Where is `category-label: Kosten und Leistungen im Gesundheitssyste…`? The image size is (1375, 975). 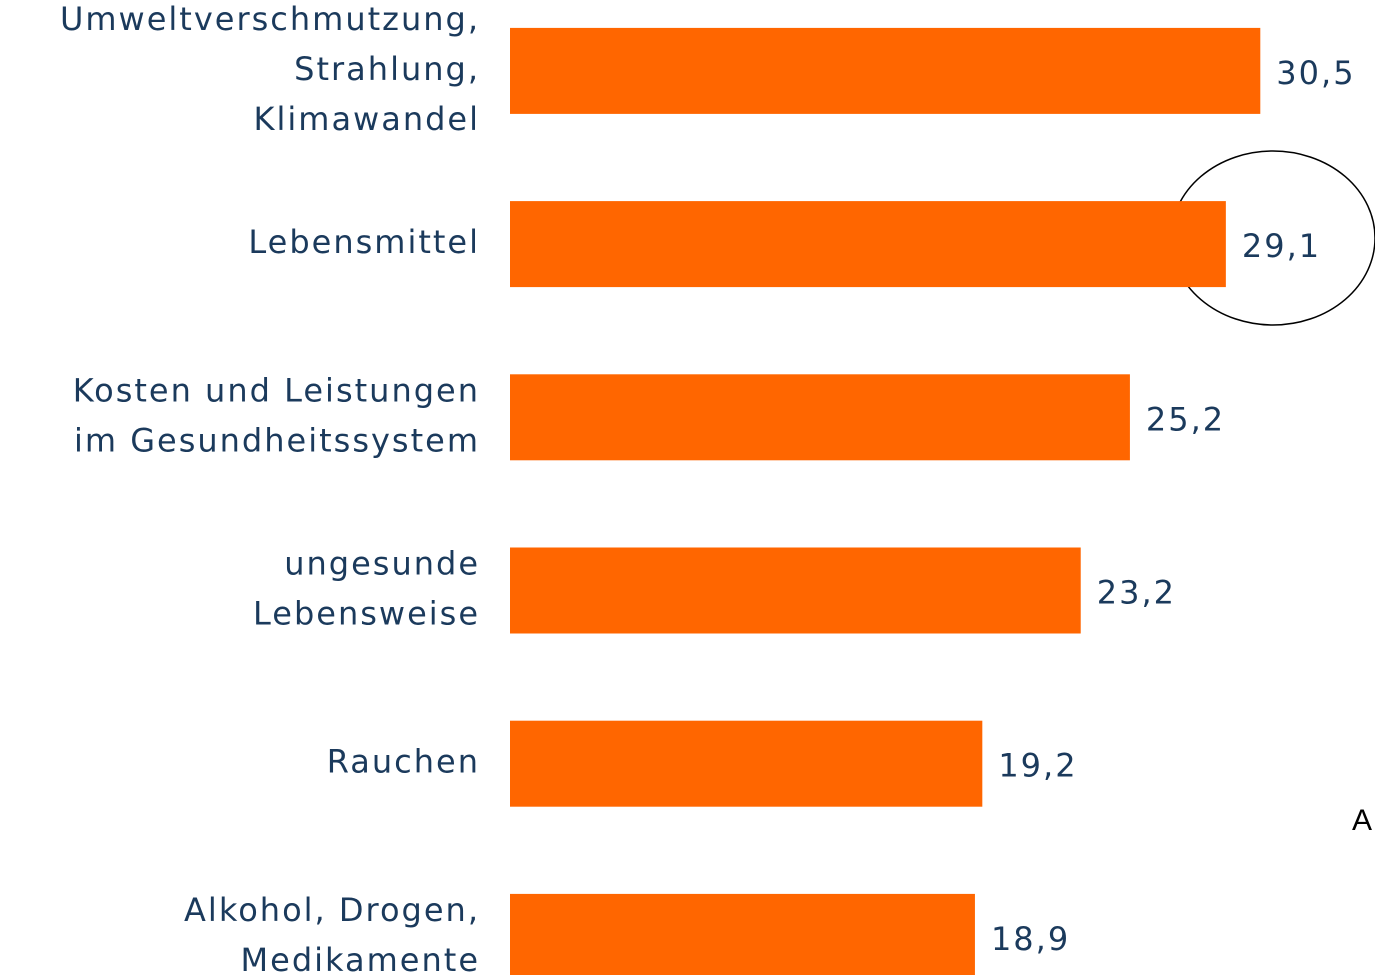
category-label: Kosten und Leistungen im Gesundheitssyste… is located at coordinates (276, 415).